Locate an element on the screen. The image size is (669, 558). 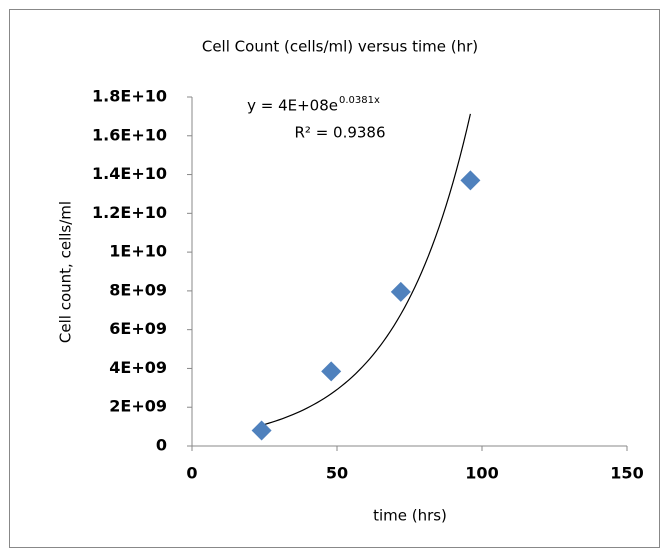
y-tick-label: 6E+09 is located at coordinates (138, 328).